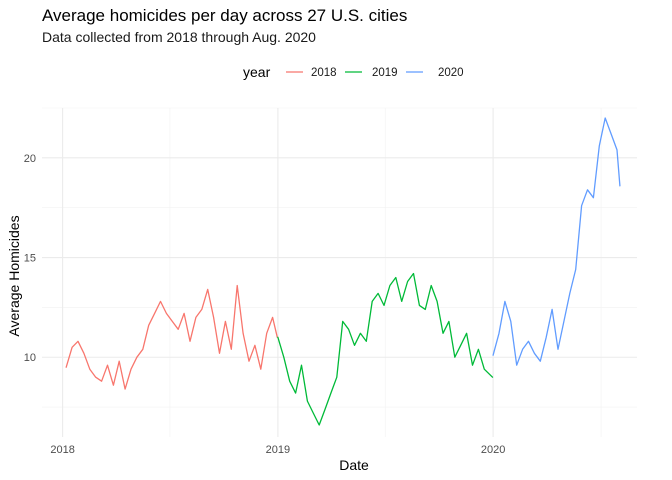 This screenshot has width=672, height=480. Describe the element at coordinates (354, 465) in the screenshot. I see `x-axis-title: Date` at that location.